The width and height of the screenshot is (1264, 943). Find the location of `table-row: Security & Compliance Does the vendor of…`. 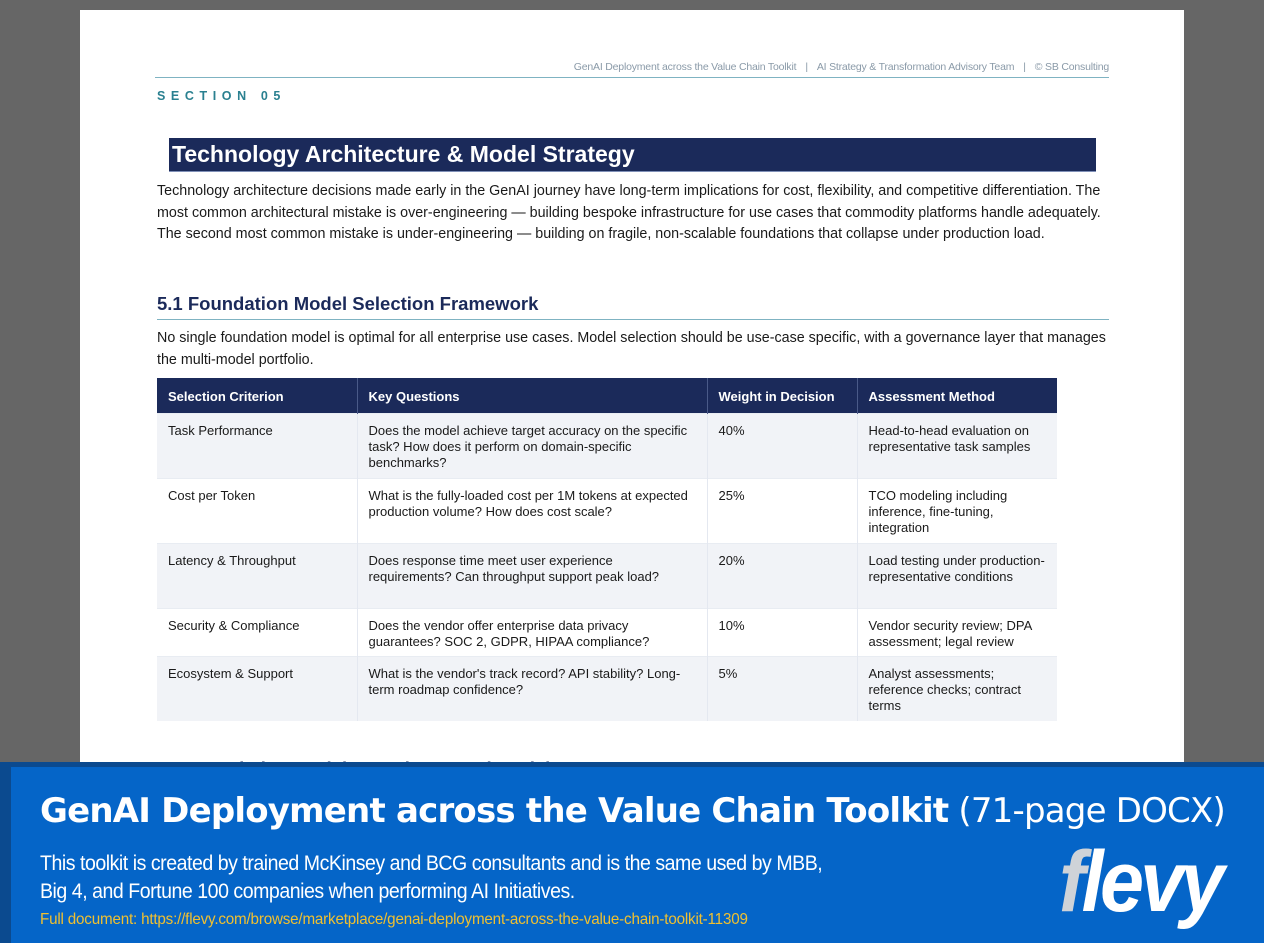

table-row: Security & Compliance Does the vendor of… is located at coordinates (607, 631).